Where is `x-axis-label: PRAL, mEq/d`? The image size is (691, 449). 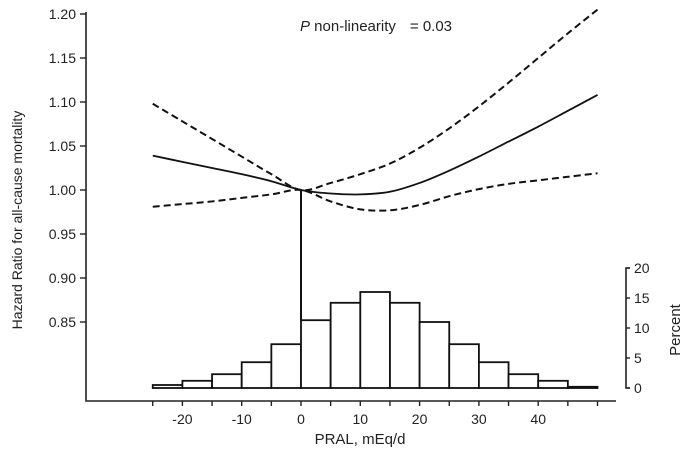
x-axis-label: PRAL, mEq/d is located at coordinates (360, 439).